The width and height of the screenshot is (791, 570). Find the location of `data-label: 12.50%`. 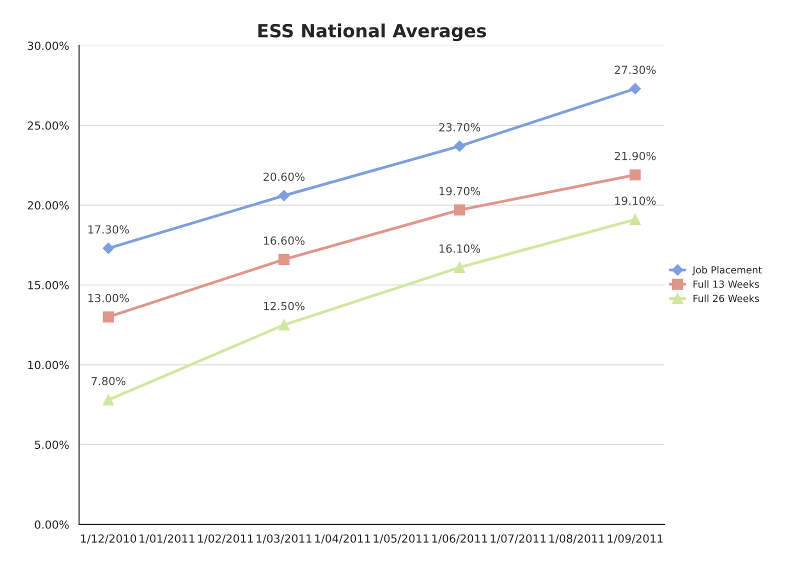

data-label: 12.50% is located at coordinates (284, 306).